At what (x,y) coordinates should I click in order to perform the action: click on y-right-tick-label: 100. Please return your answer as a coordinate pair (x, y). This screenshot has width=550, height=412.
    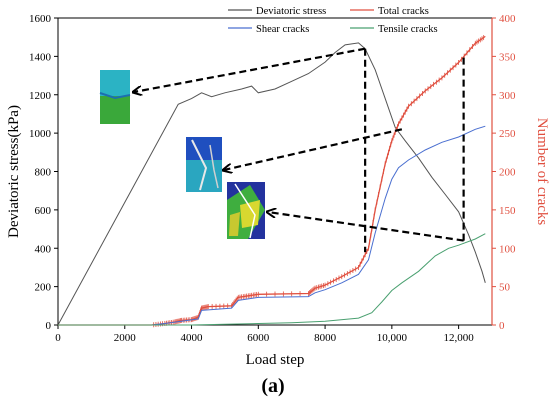
    Looking at the image, I should click on (507, 249).